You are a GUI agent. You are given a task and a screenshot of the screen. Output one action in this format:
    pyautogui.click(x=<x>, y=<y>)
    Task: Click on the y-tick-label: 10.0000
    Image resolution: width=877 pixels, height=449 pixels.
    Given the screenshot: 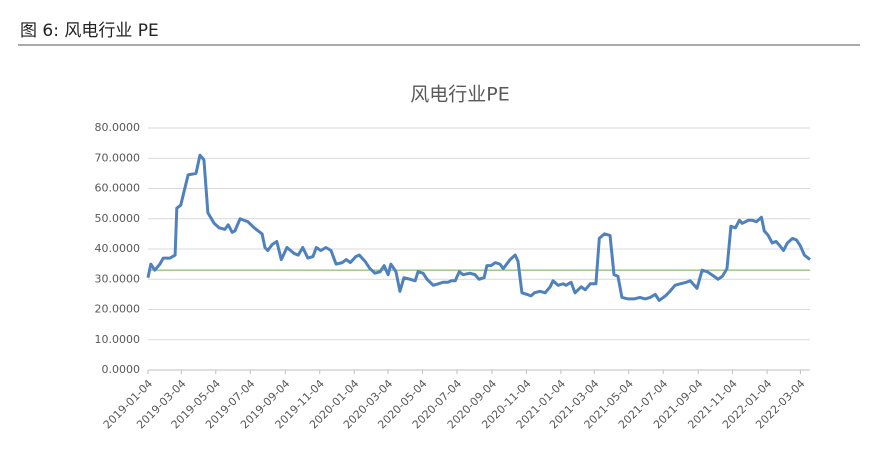 What is the action you would take?
    pyautogui.click(x=118, y=339)
    